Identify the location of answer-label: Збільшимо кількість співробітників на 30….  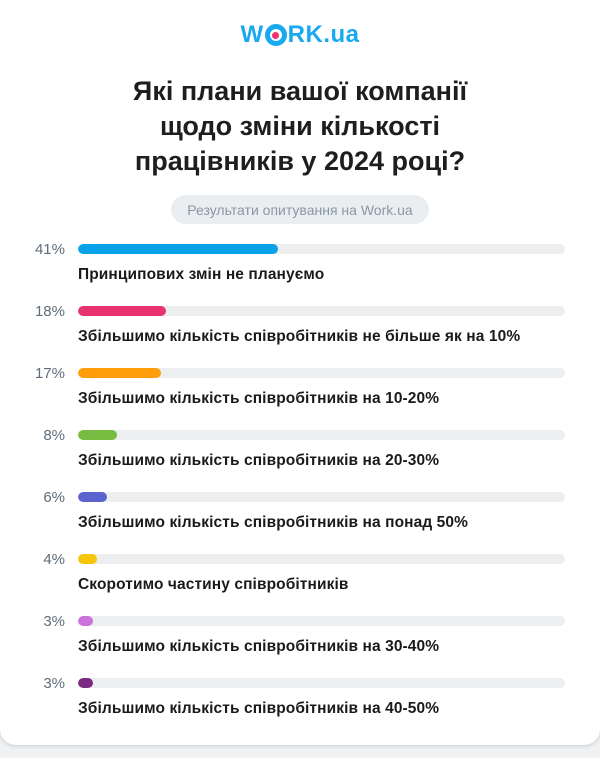
(259, 646).